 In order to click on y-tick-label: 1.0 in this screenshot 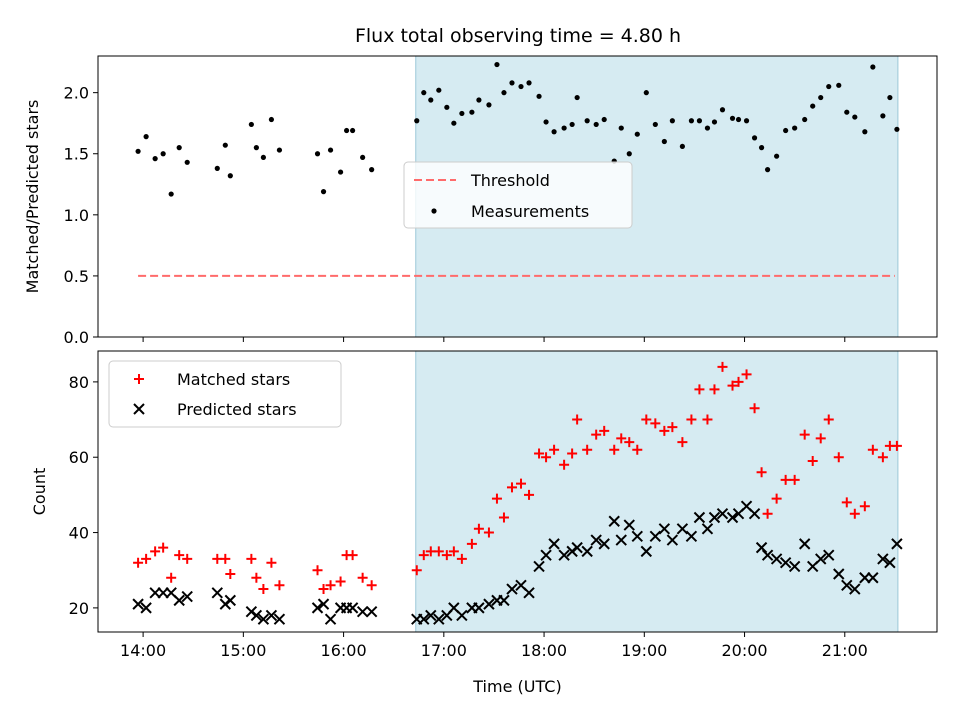, I will do `click(76, 215)`.